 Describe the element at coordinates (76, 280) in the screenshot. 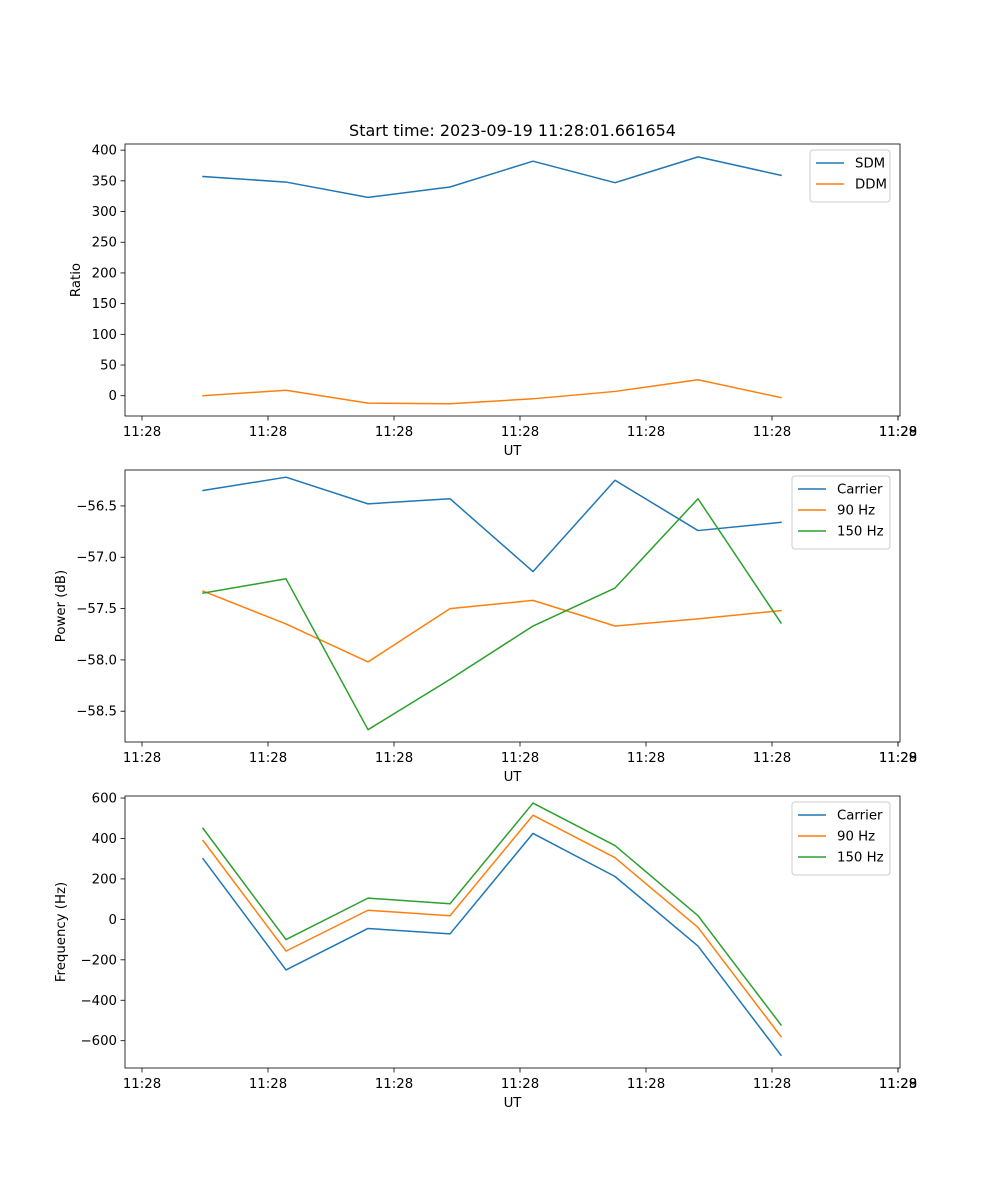

I see `y-axis-label: Ratio` at that location.